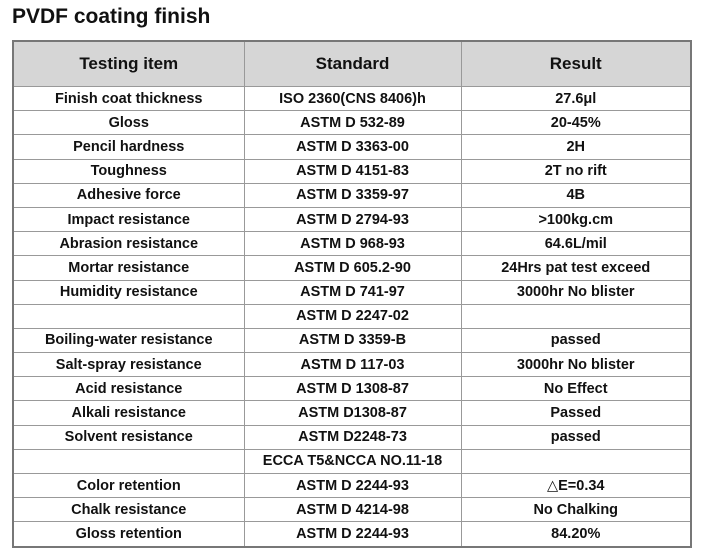 The image size is (705, 556). Describe the element at coordinates (128, 340) in the screenshot. I see `table-cell: Boiling-water resistance` at that location.